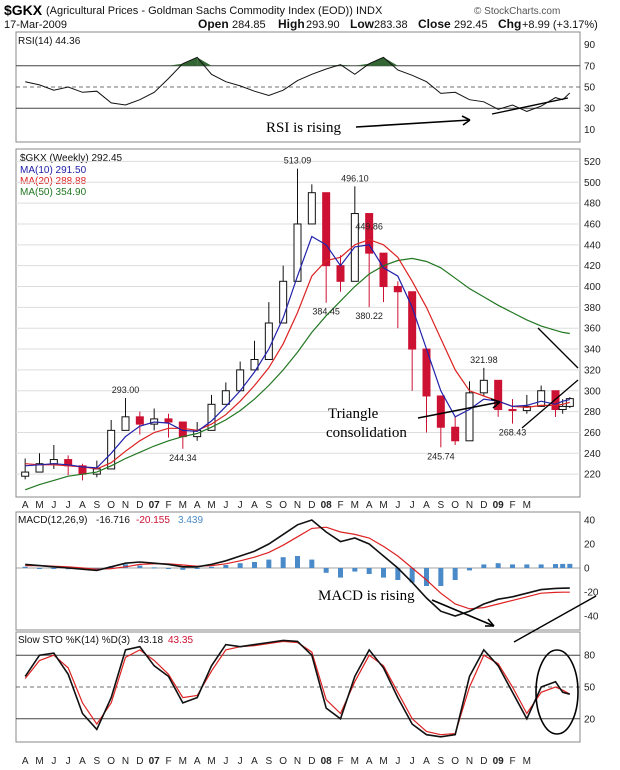  Describe the element at coordinates (268, 505) in the screenshot. I see `price-x-tick-label: S` at that location.